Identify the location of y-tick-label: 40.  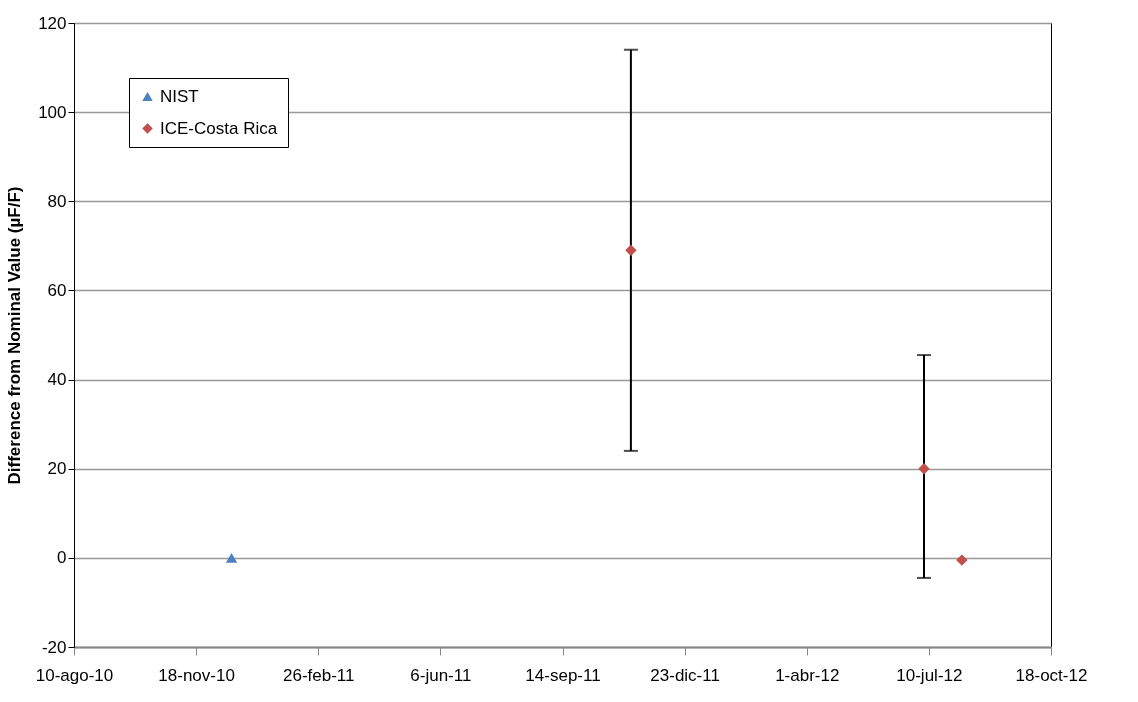
(57, 380).